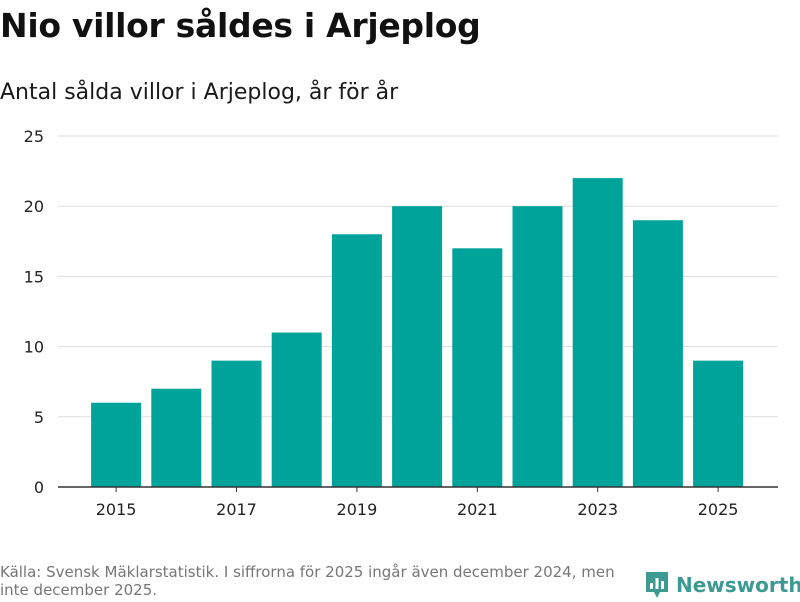 This screenshot has height=602, width=800. I want to click on bar-2024, so click(657, 354).